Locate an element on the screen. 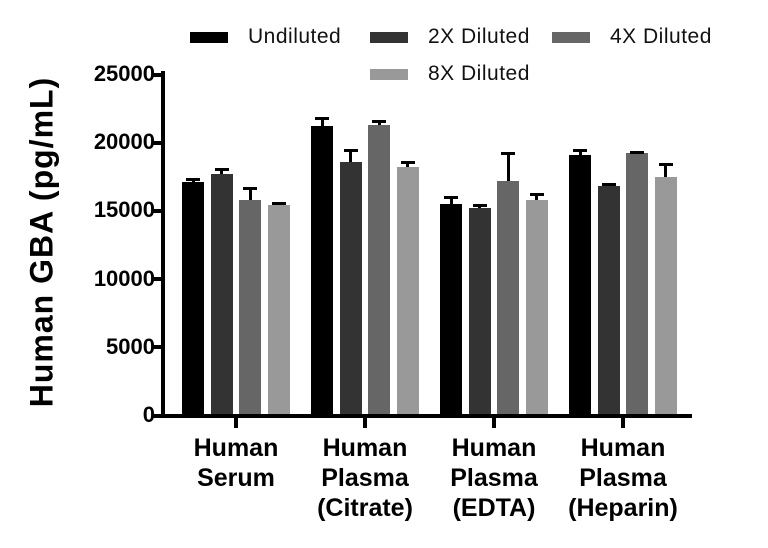 The image size is (768, 548). y-axis-line is located at coordinates (163, 244).